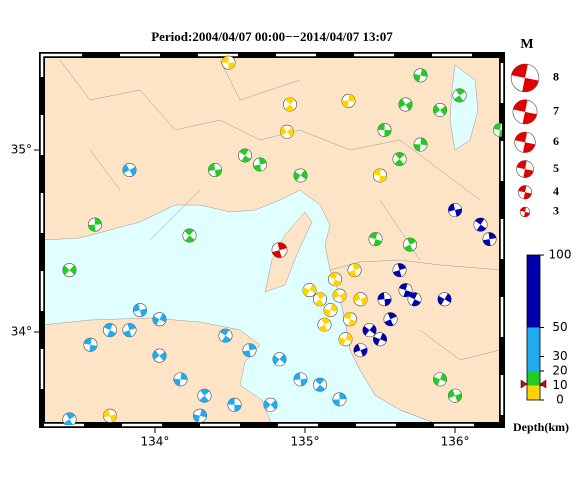 The height and width of the screenshot is (504, 580). I want to click on y-tick-label: 34°, so click(21, 331).